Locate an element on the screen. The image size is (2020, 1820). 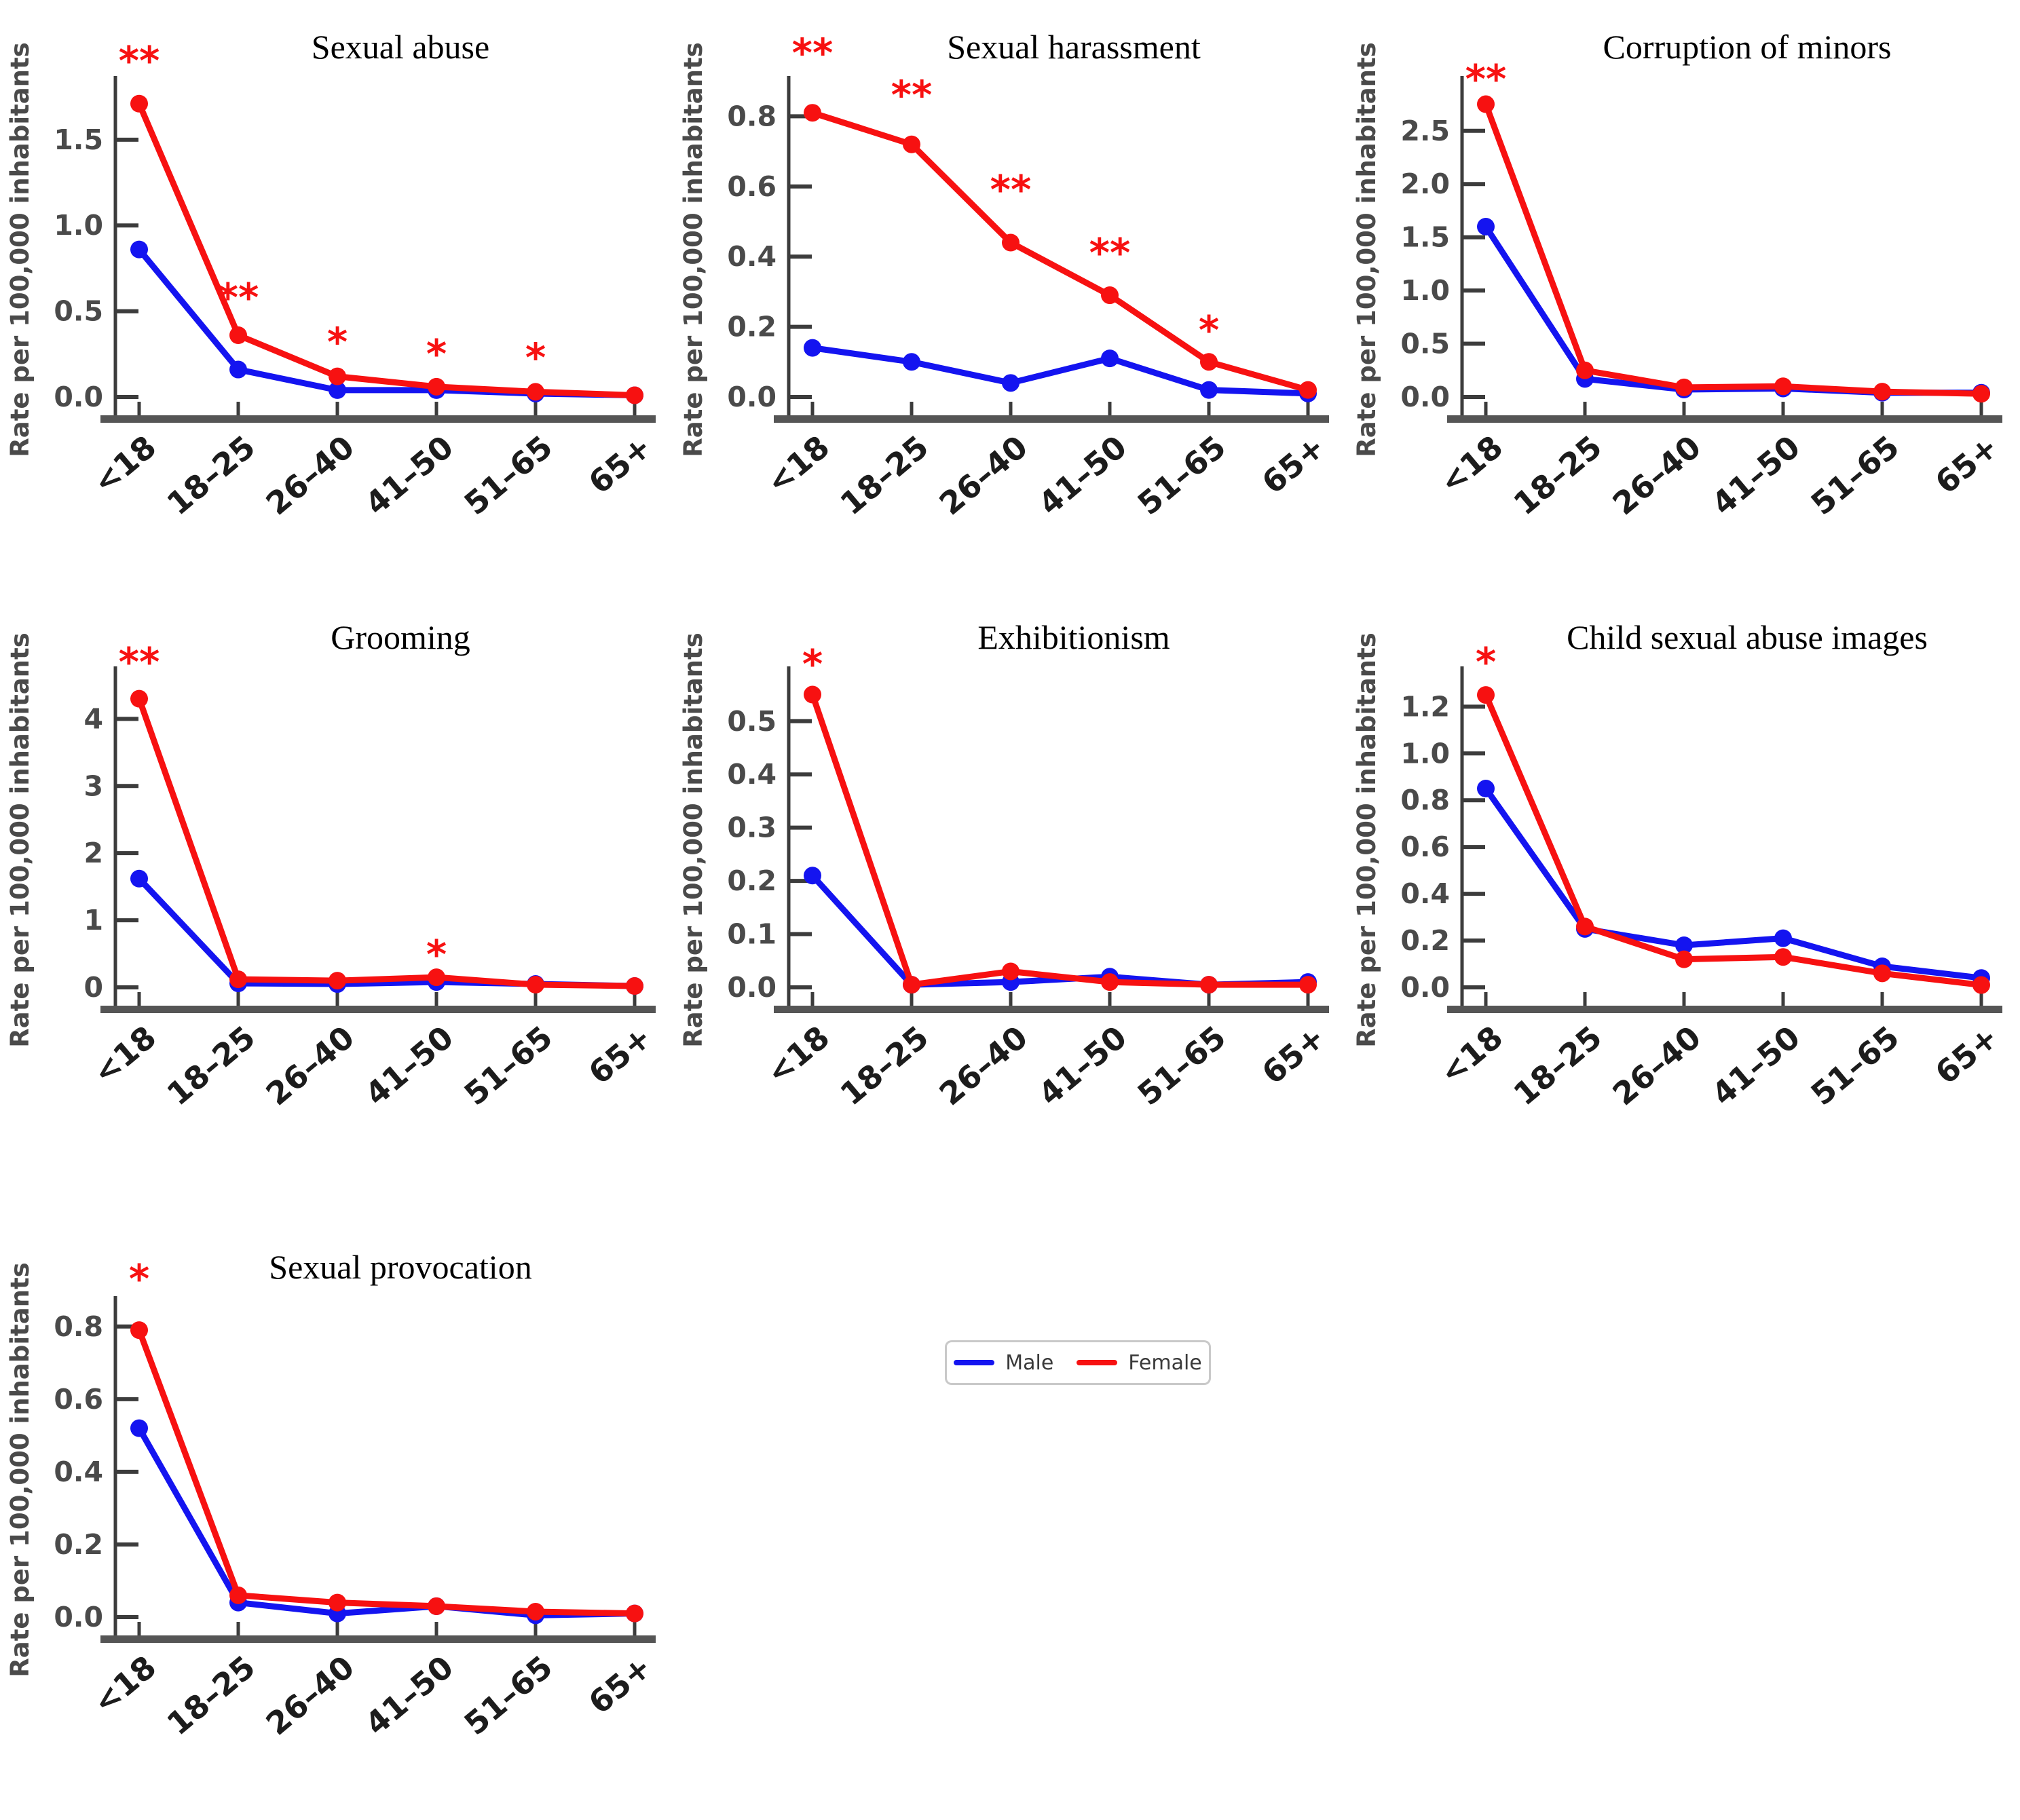
chart-title: Sexual provocation is located at coordinates (400, 1267).